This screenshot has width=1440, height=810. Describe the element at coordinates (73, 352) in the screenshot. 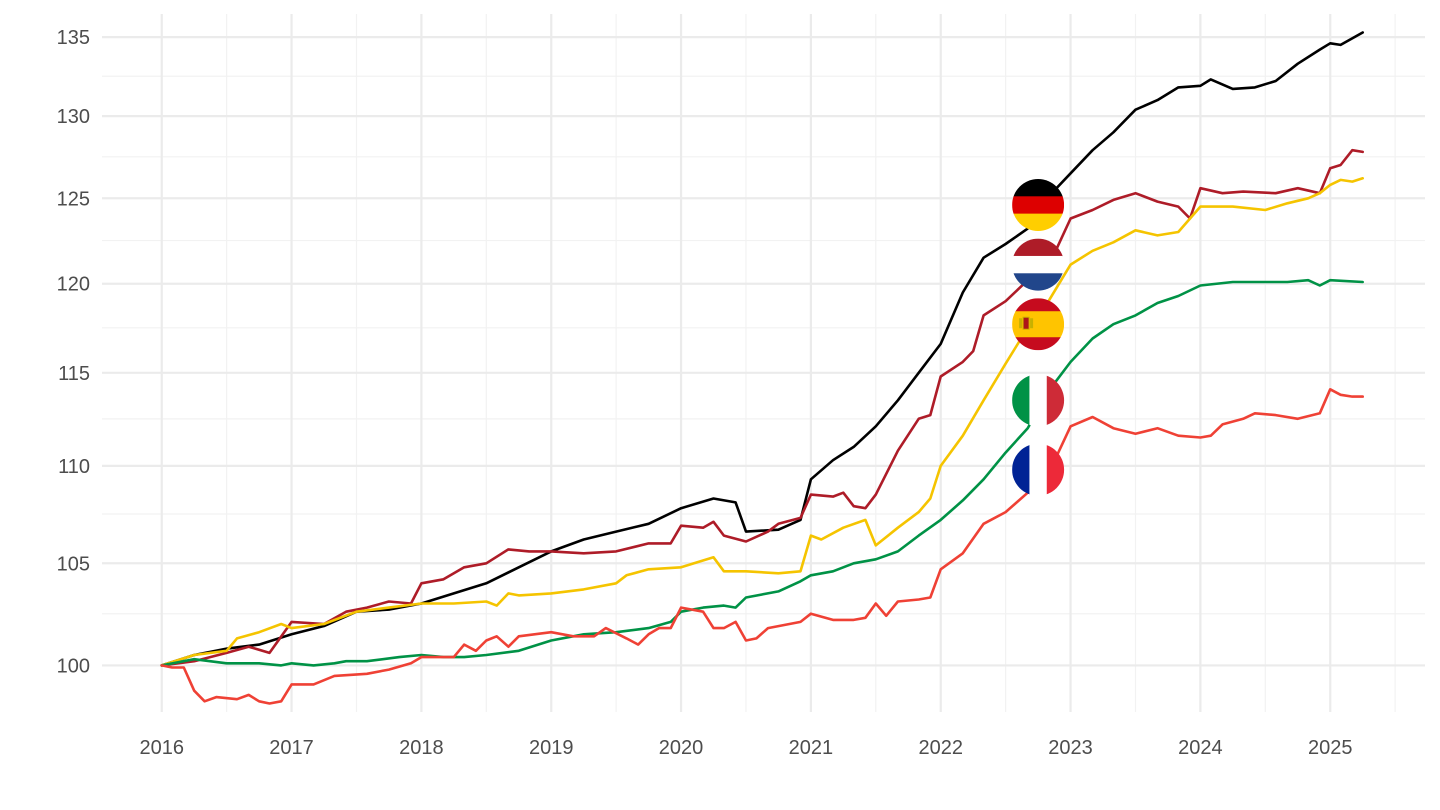

I see `y-axis-tick-labels: 100 105 110 115 120 125 130 135` at that location.